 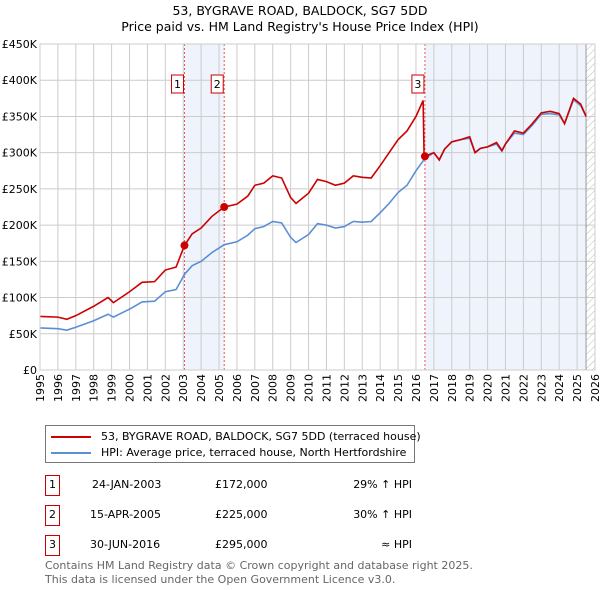 I want to click on x-tick-label: 1995, so click(x=40, y=388).